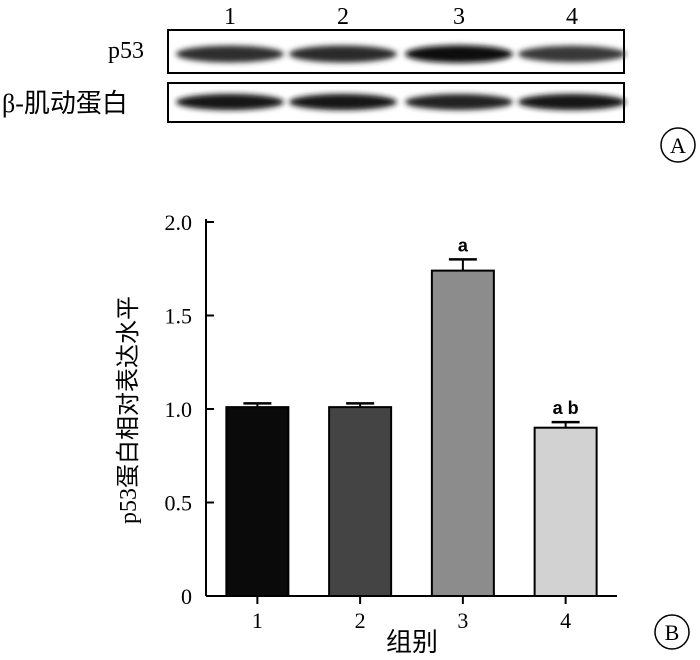 This screenshot has height=660, width=700. What do you see at coordinates (412, 642) in the screenshot?
I see `x-axis-label: 组别` at bounding box center [412, 642].